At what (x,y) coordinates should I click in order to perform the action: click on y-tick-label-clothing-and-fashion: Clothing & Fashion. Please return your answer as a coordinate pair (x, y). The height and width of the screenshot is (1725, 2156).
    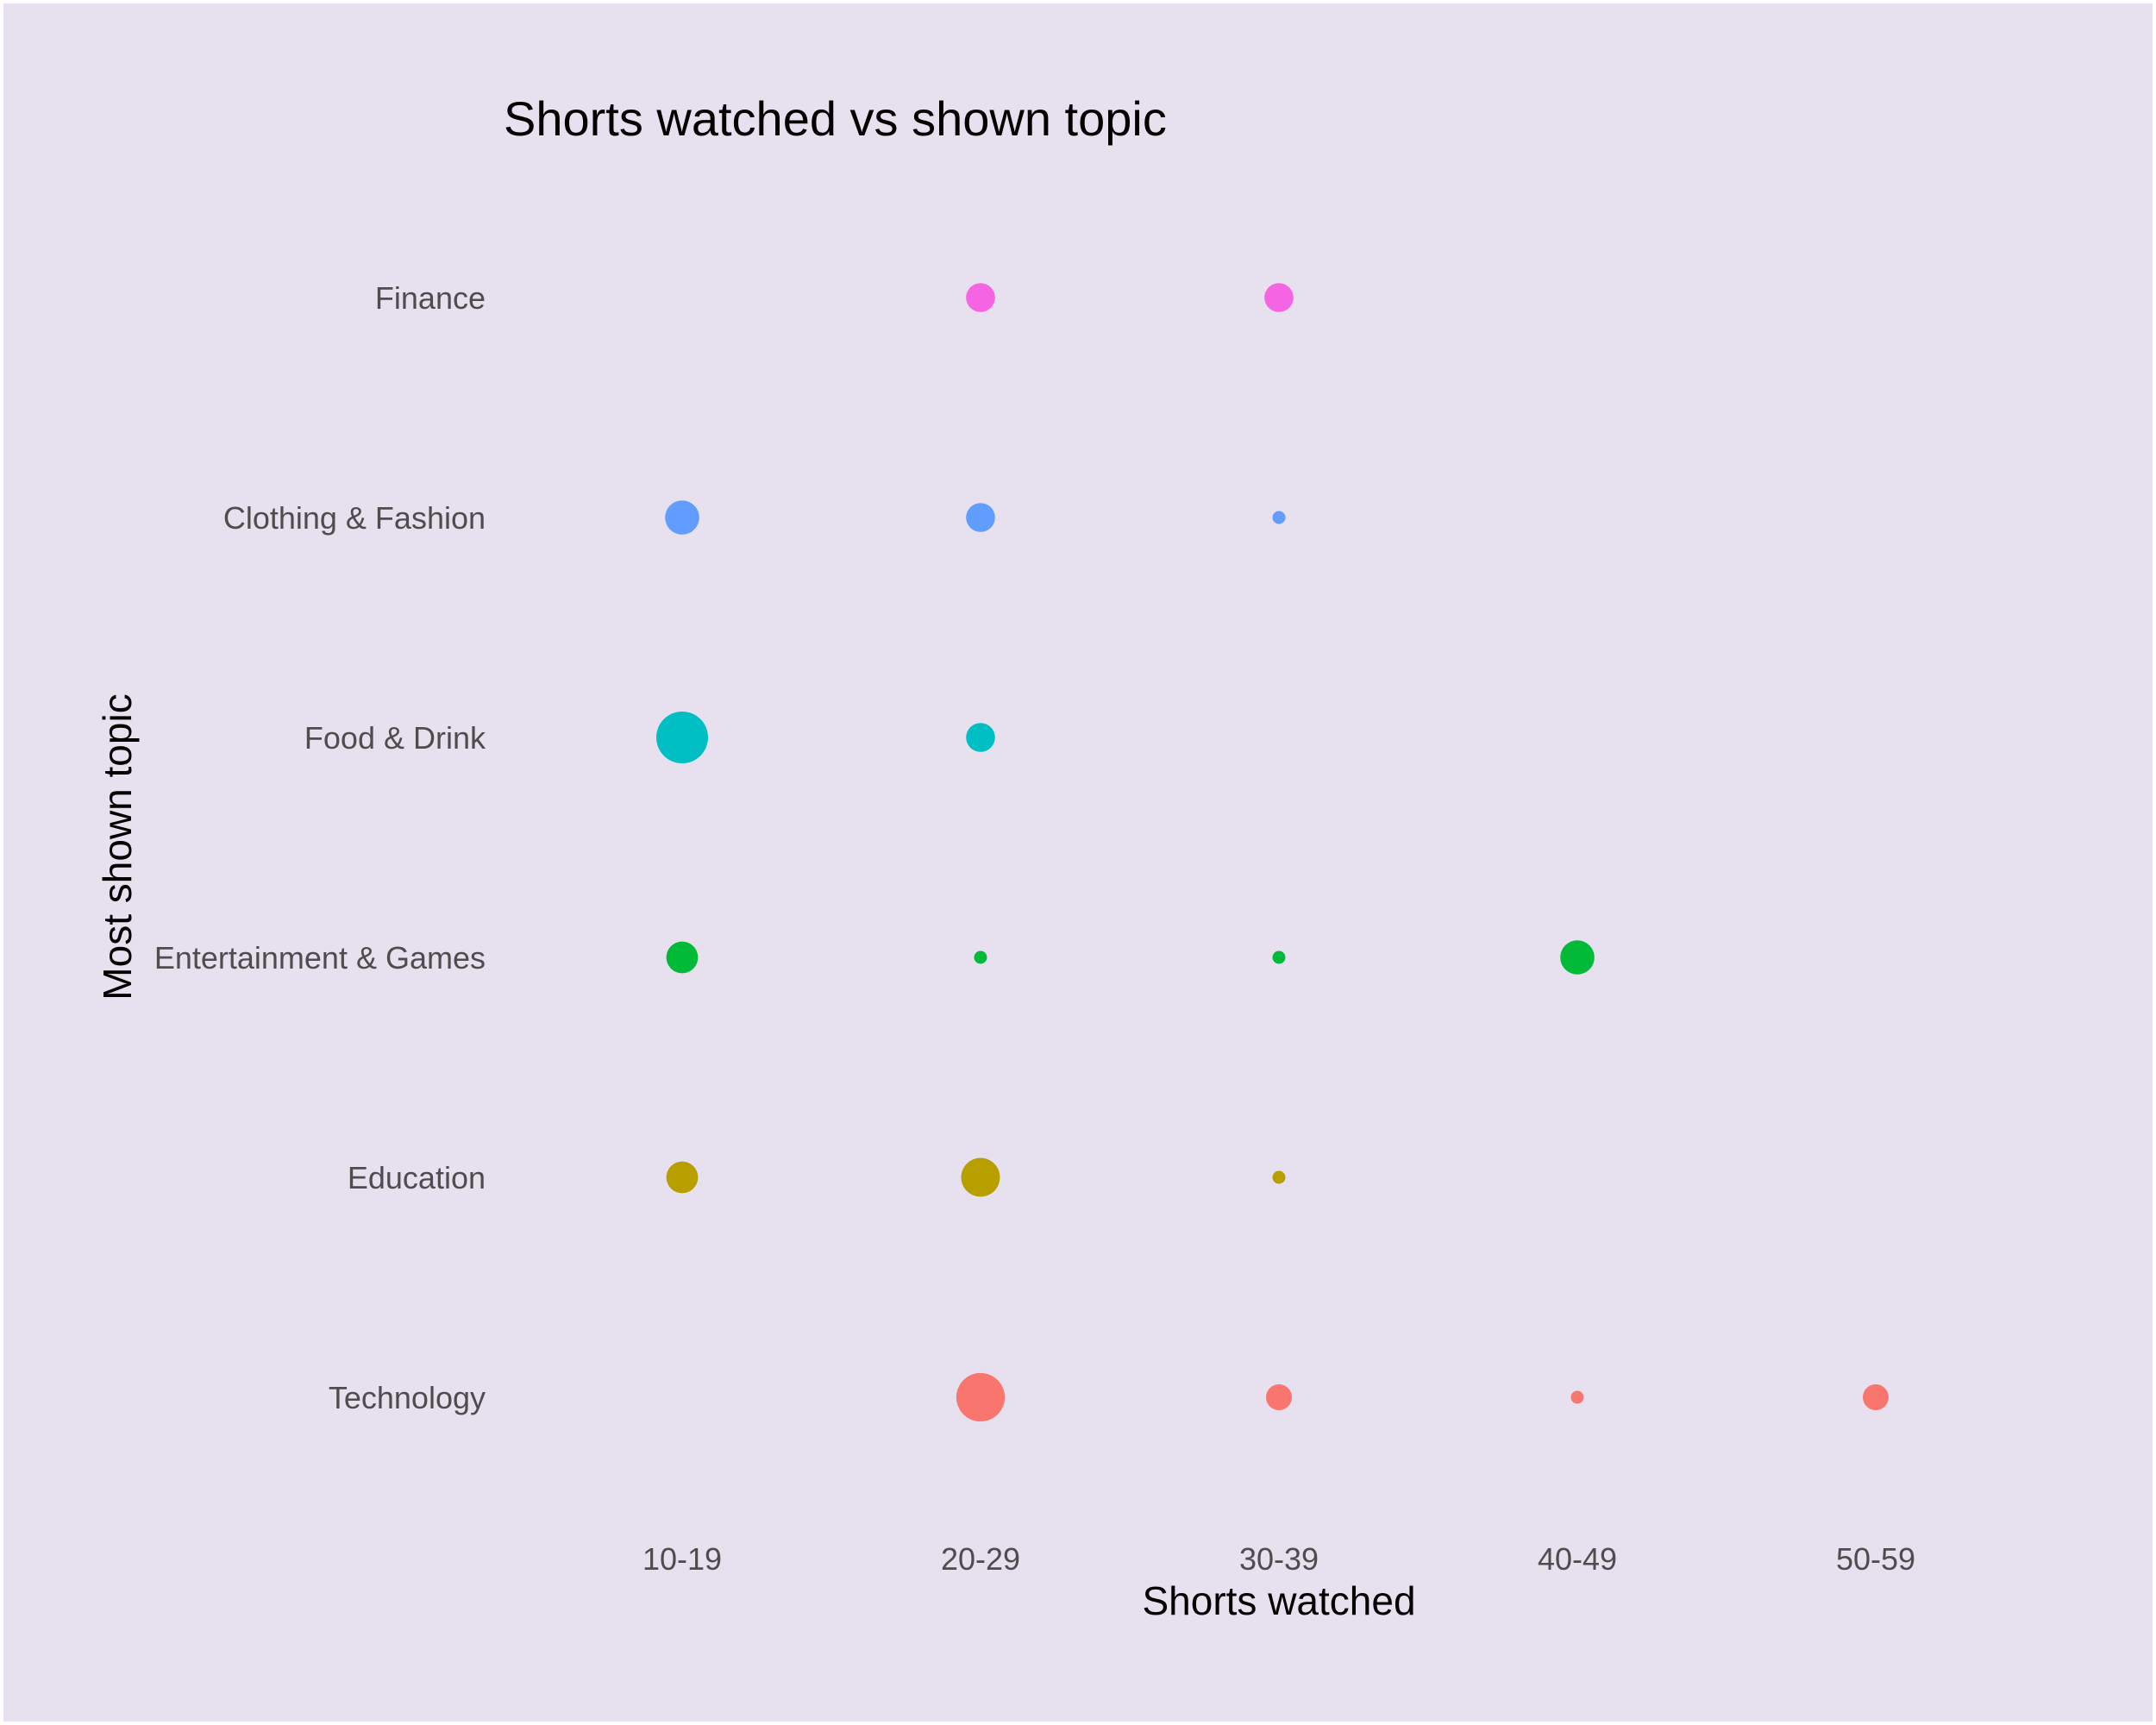
    Looking at the image, I should click on (354, 518).